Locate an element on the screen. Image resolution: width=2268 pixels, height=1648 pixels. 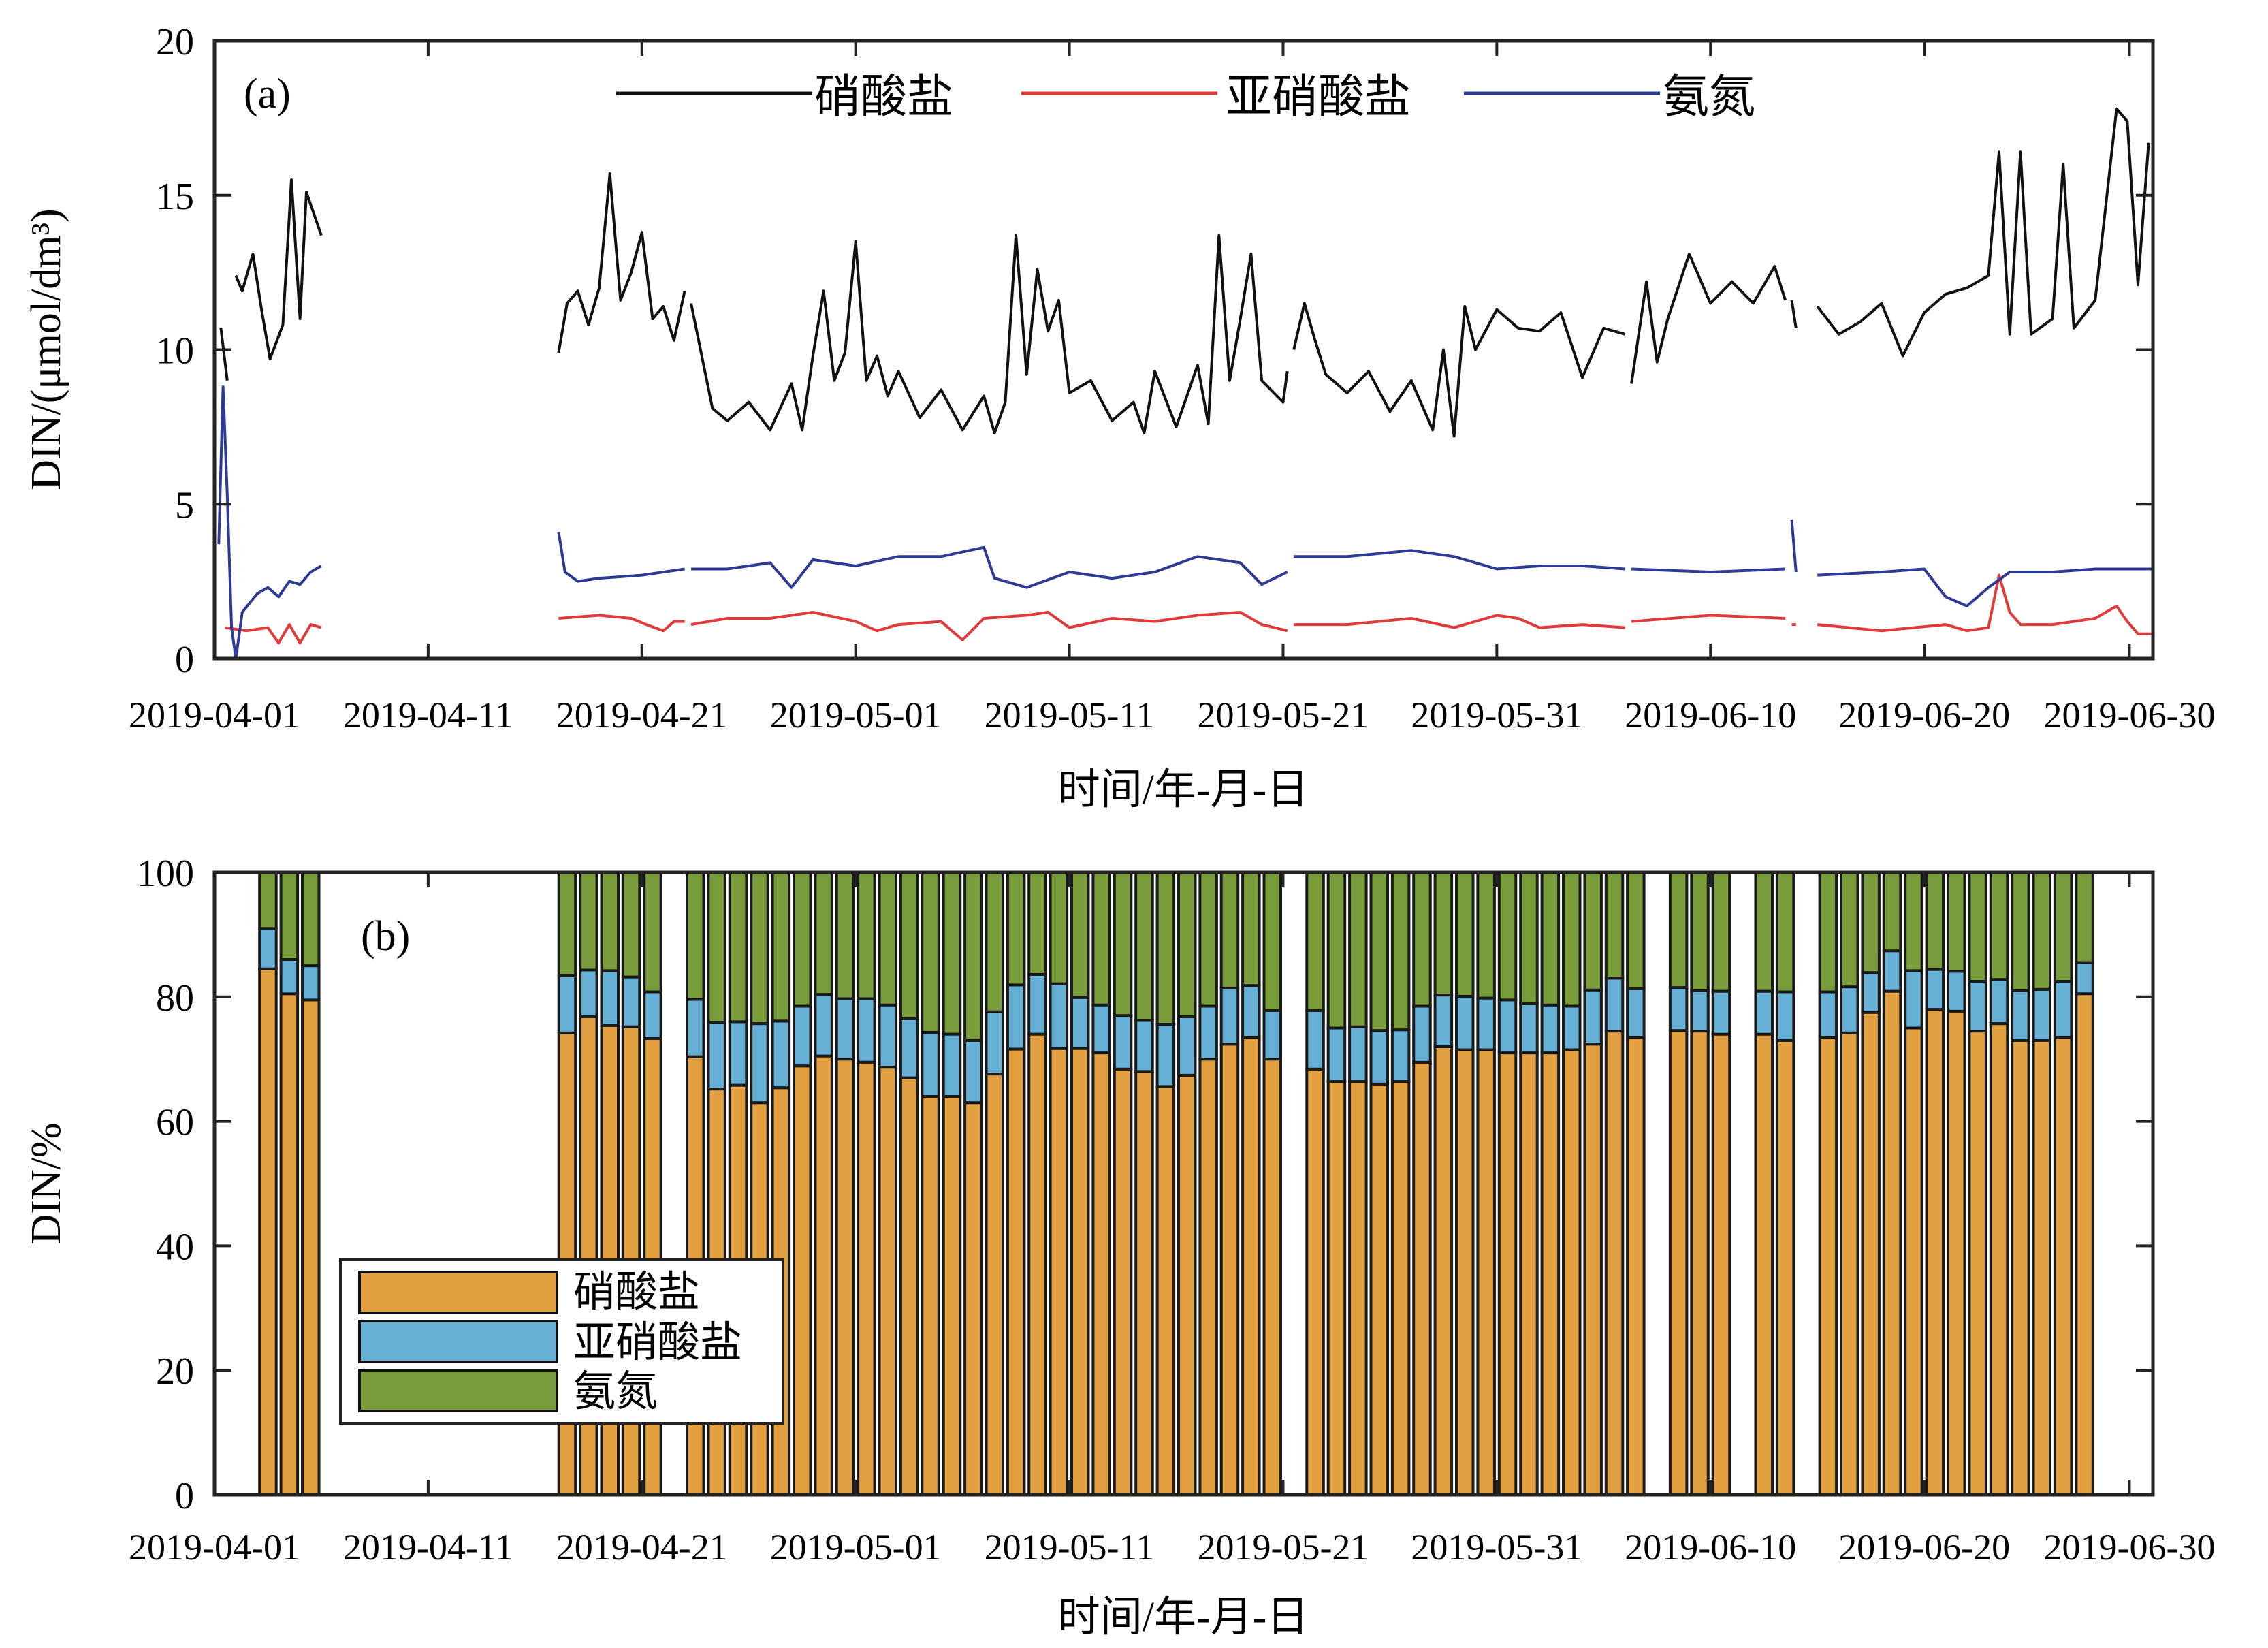
series-line-nitrate is located at coordinates (1708, 318).